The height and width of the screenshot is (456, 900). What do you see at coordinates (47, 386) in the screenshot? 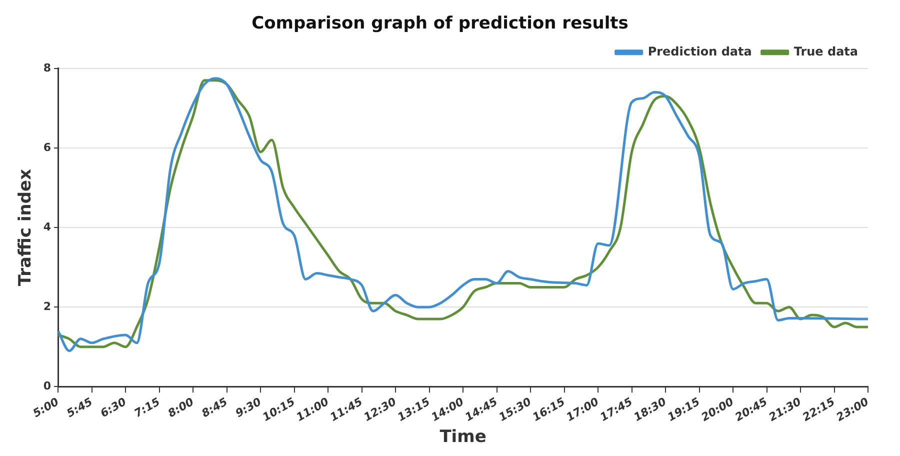
I see `y-tick-label: 0` at bounding box center [47, 386].